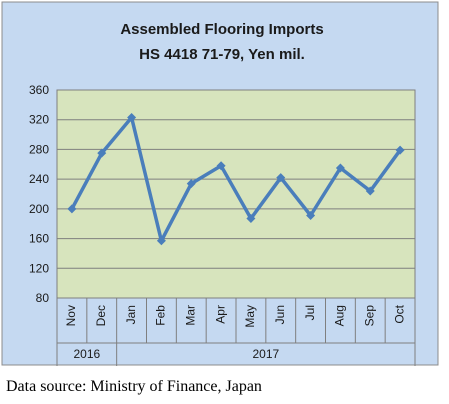 The width and height of the screenshot is (449, 404). What do you see at coordinates (39, 239) in the screenshot?
I see `y-tick-label-160: 160` at bounding box center [39, 239].